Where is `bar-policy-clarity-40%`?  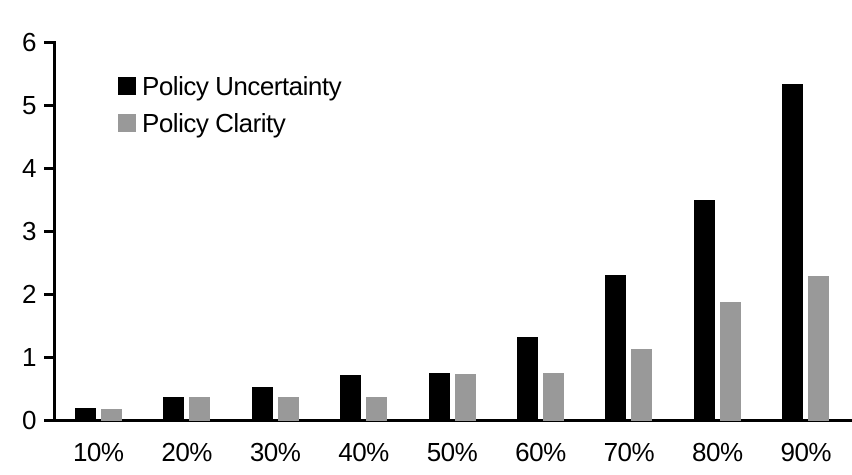
bar-policy-clarity-40% is located at coordinates (377, 409).